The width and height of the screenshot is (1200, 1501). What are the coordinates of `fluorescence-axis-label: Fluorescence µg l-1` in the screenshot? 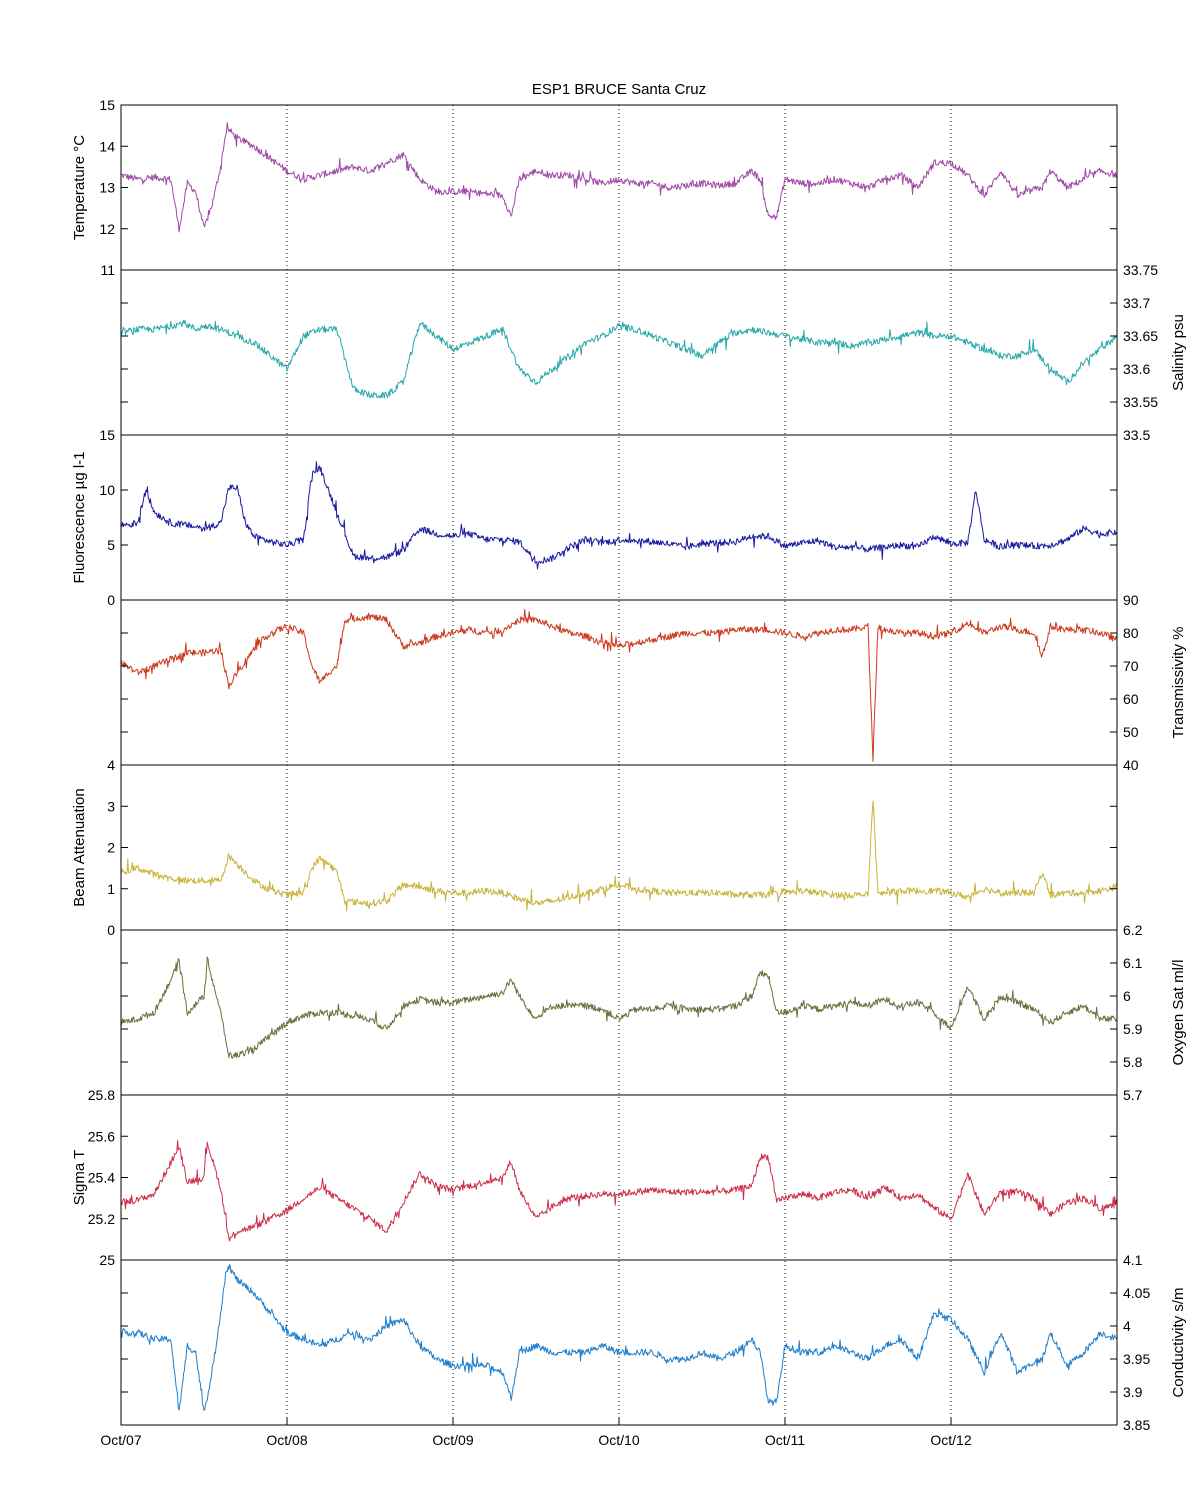 It's located at (79, 517).